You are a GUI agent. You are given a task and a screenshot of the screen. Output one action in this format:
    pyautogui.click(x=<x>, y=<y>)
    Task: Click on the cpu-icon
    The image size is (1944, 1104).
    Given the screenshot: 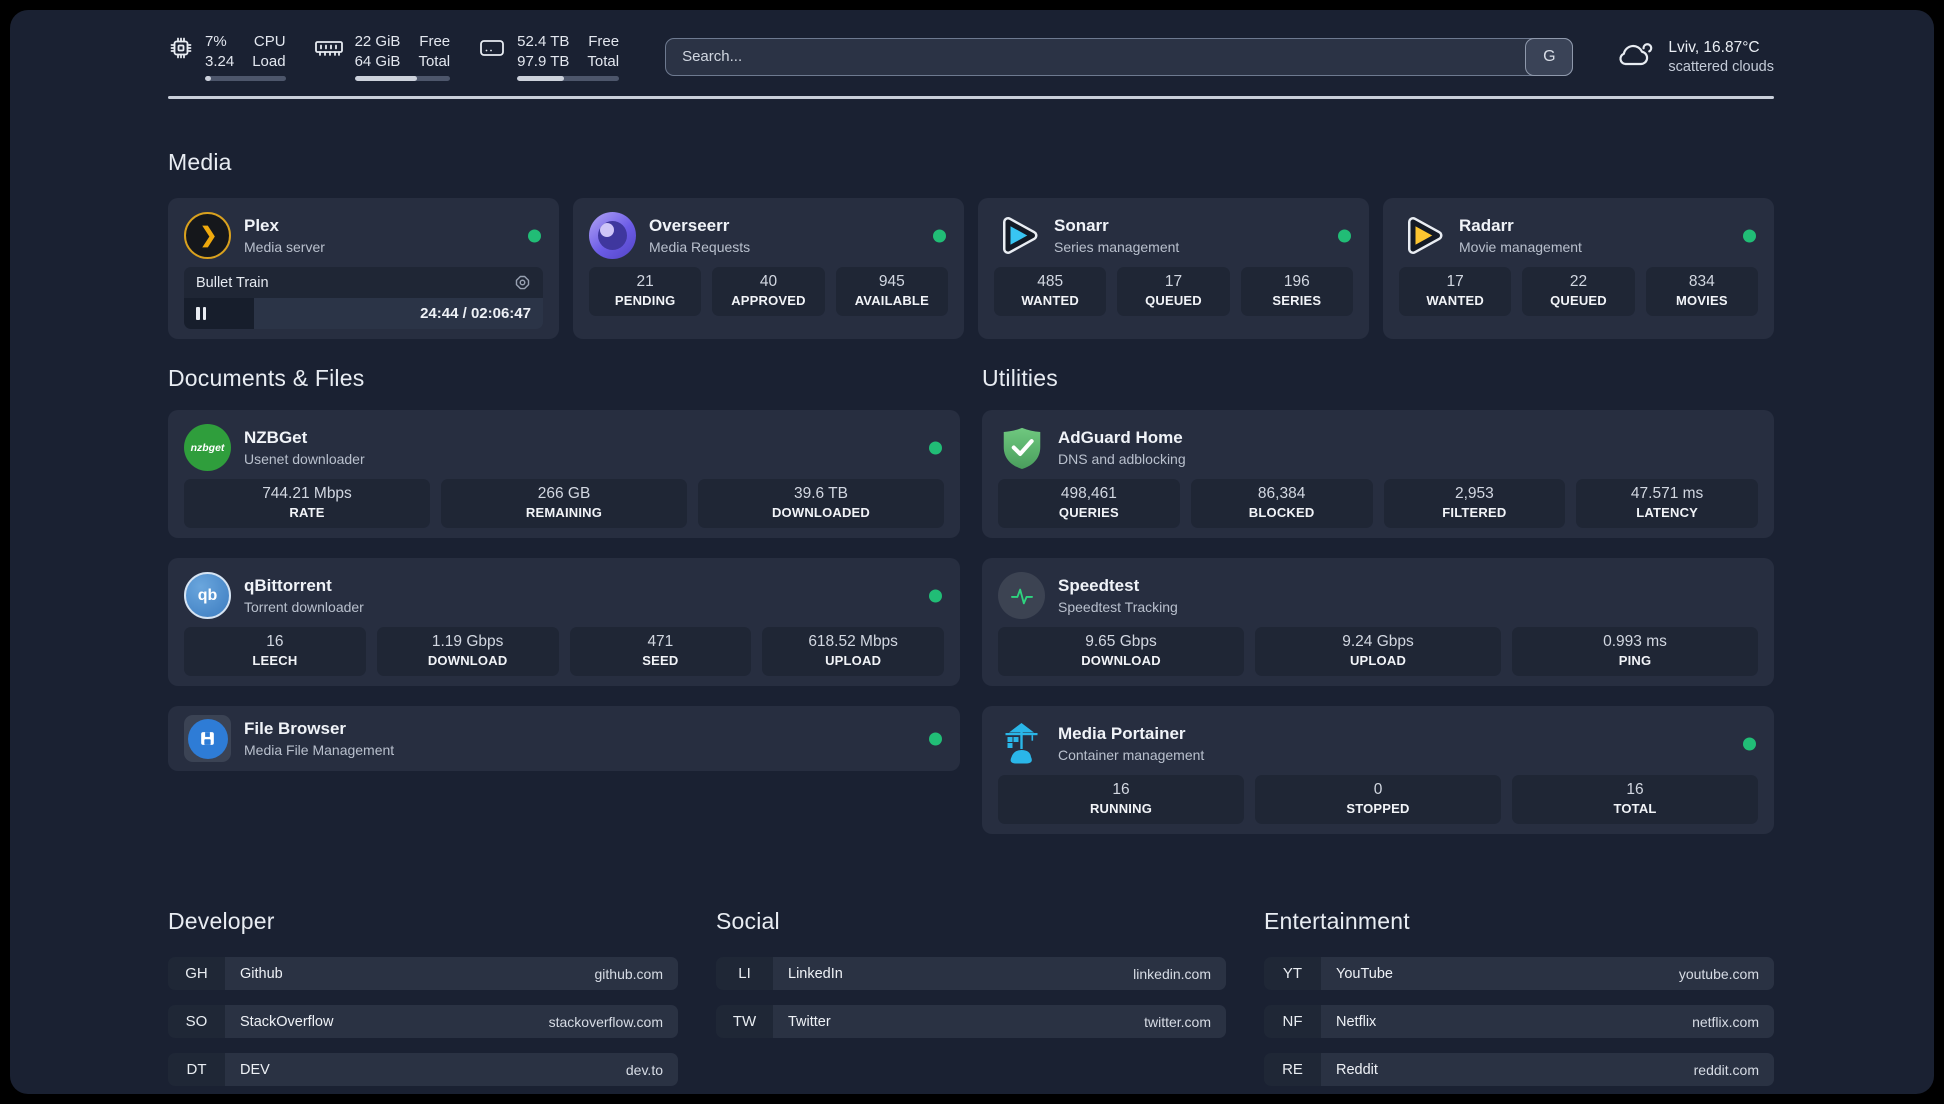 What is the action you would take?
    pyautogui.click(x=181, y=50)
    